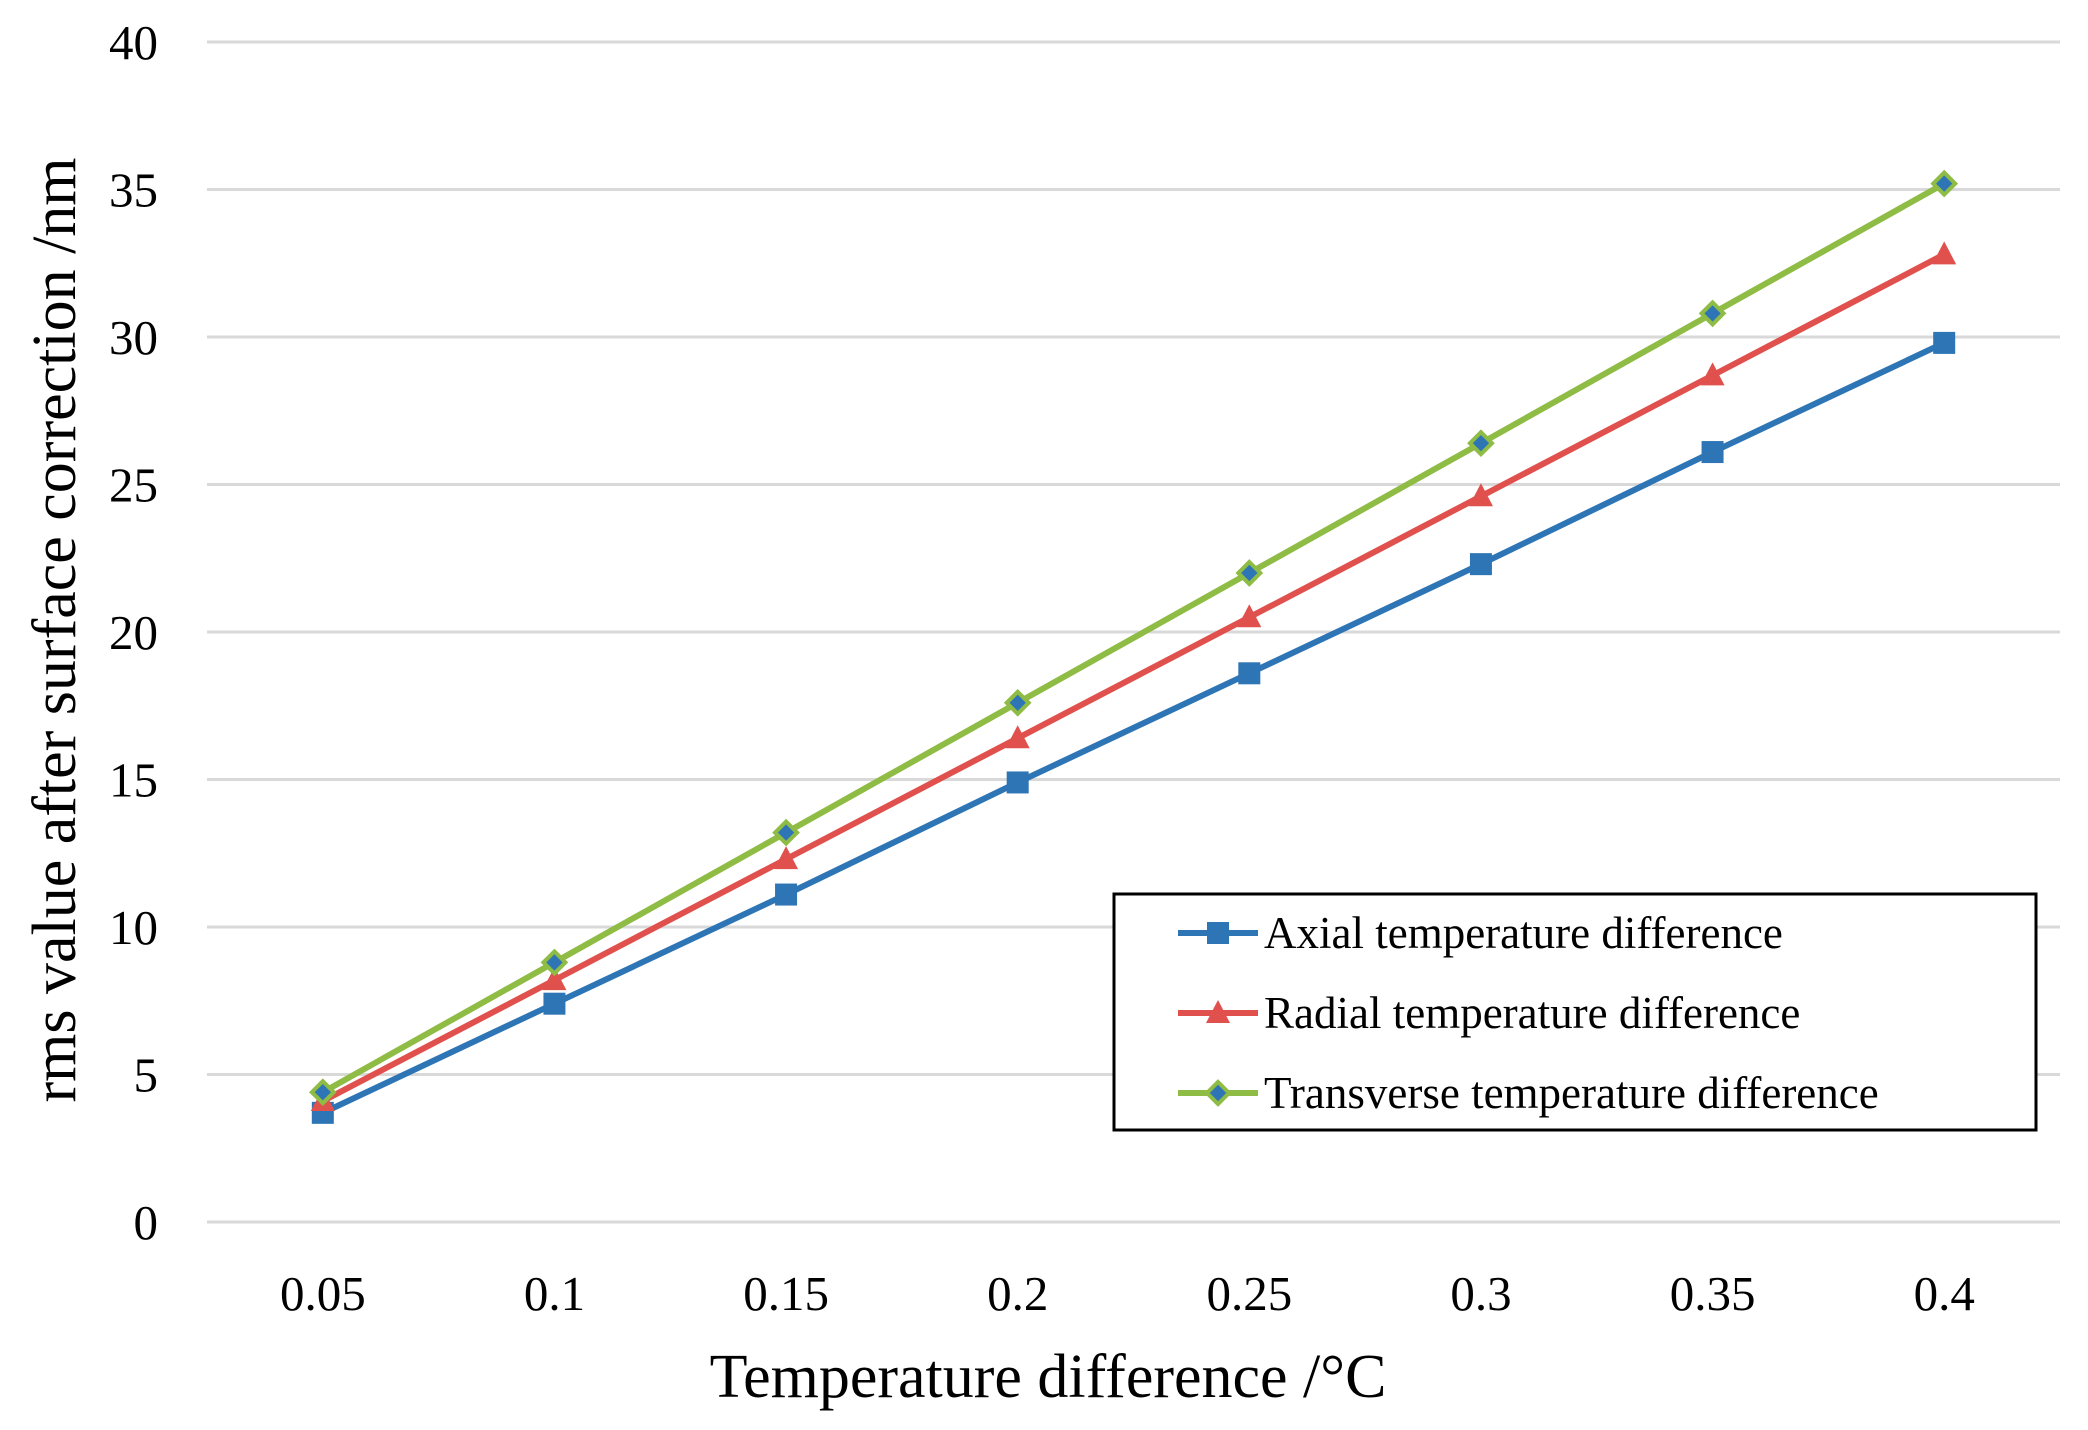  I want to click on x-tick-label: 0.25, so click(1249, 1293).